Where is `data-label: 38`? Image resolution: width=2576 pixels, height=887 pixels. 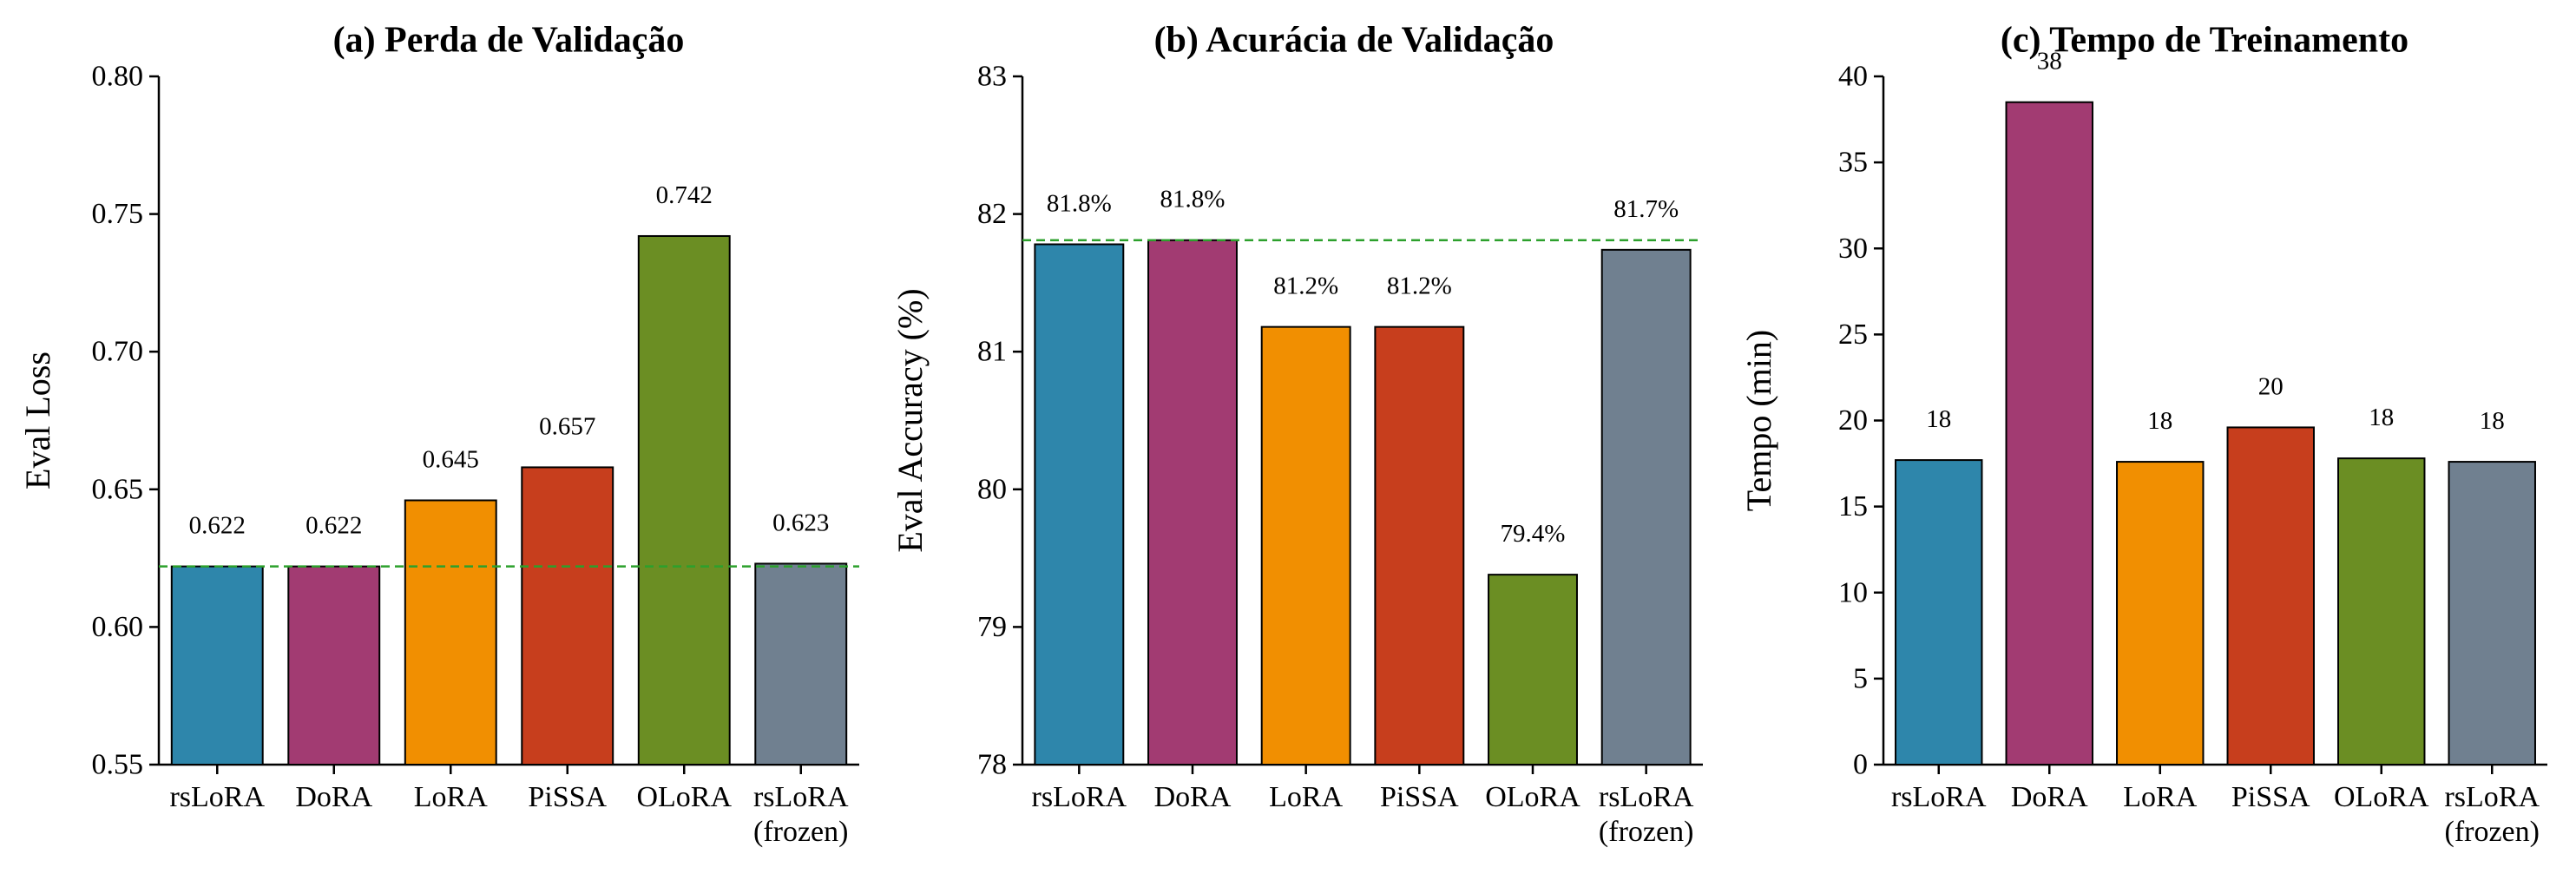
data-label: 38 is located at coordinates (2049, 62).